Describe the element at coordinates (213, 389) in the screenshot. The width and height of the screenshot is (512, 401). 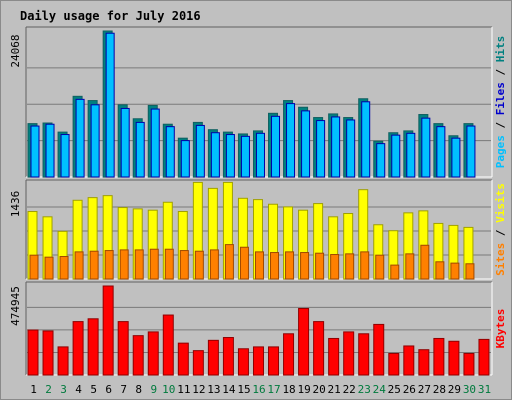
I see `day-label-13: 13` at that location.